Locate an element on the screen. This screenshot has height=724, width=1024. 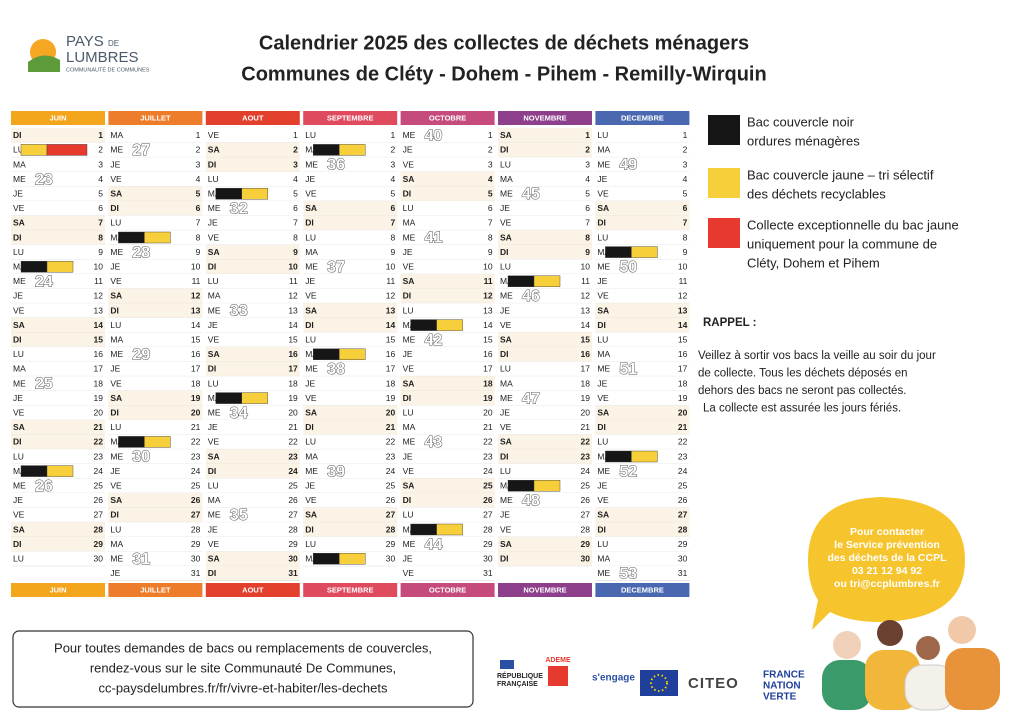
legend-text: uniquement pour la commune de is located at coordinates (842, 243).